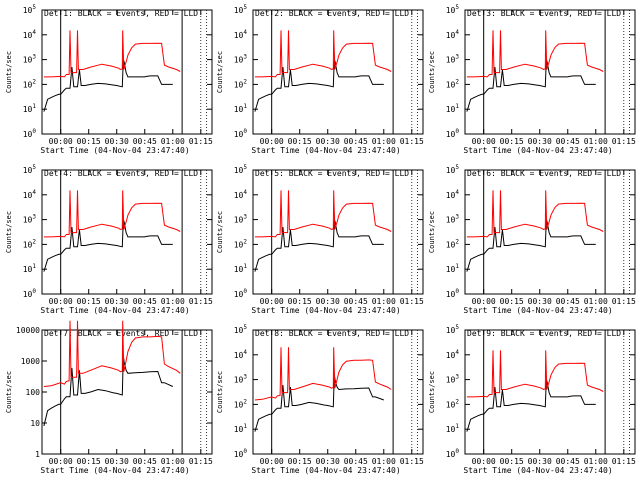 The image size is (640, 484). I want to click on panel-title: Det 2: BLACK = Events, RED = LLD, so click(332, 13).